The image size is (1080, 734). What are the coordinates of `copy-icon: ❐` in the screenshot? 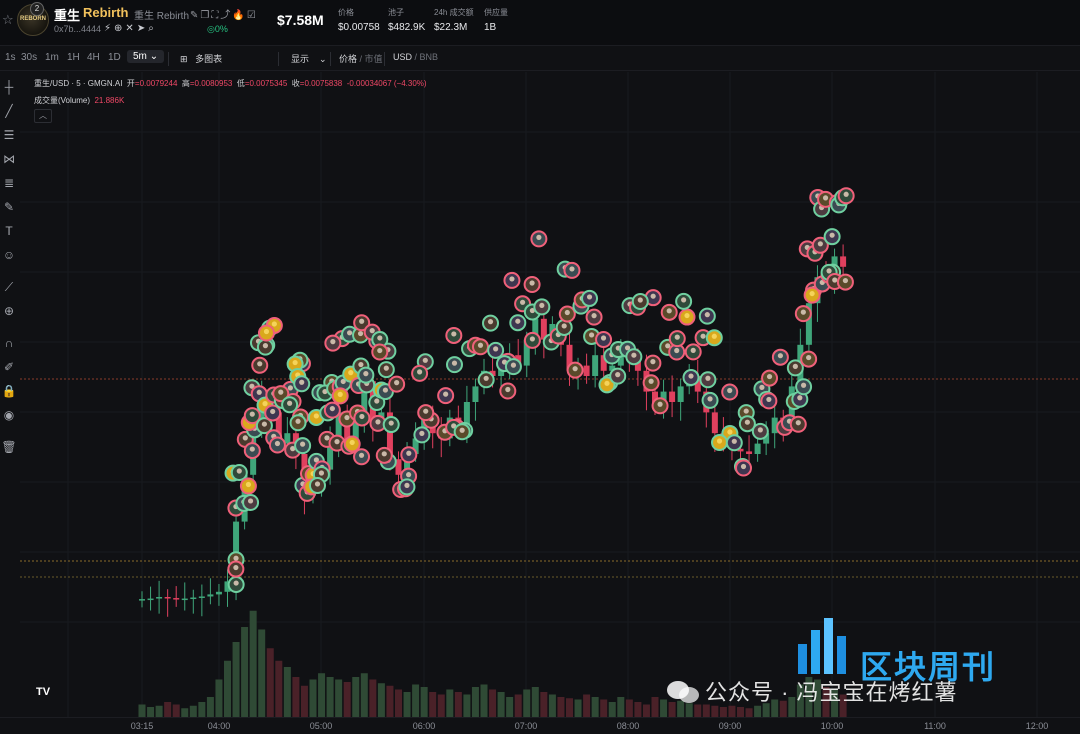 It's located at (206, 15).